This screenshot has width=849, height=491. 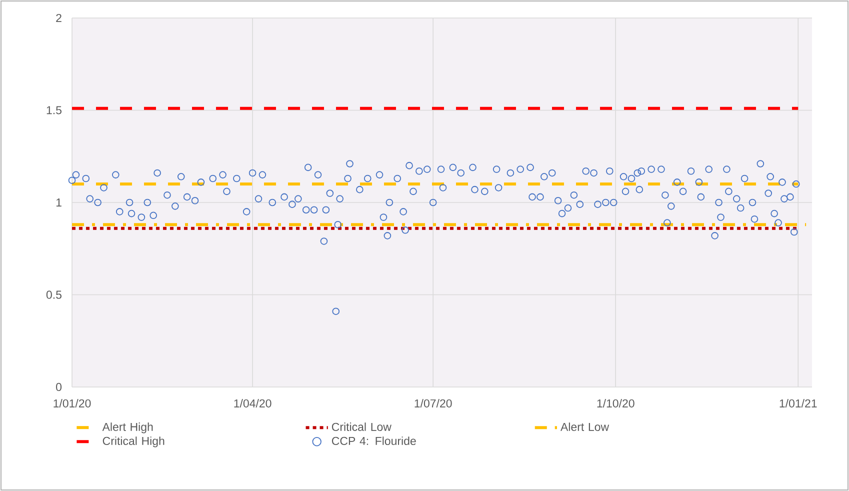 I want to click on y-tick-label: 2, so click(x=59, y=18).